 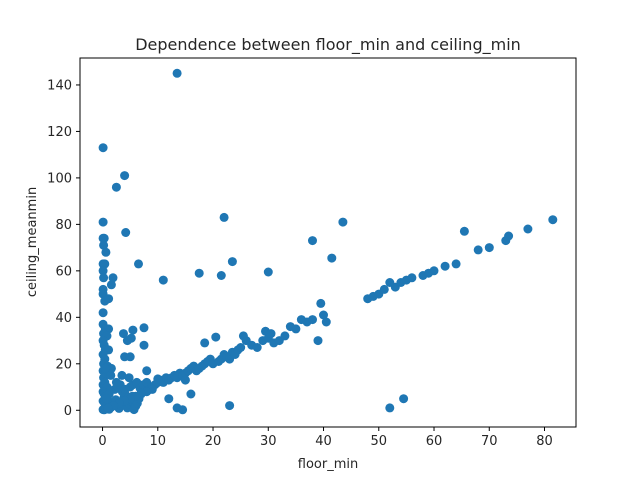 I want to click on y-tick-label: 120, so click(x=59, y=132).